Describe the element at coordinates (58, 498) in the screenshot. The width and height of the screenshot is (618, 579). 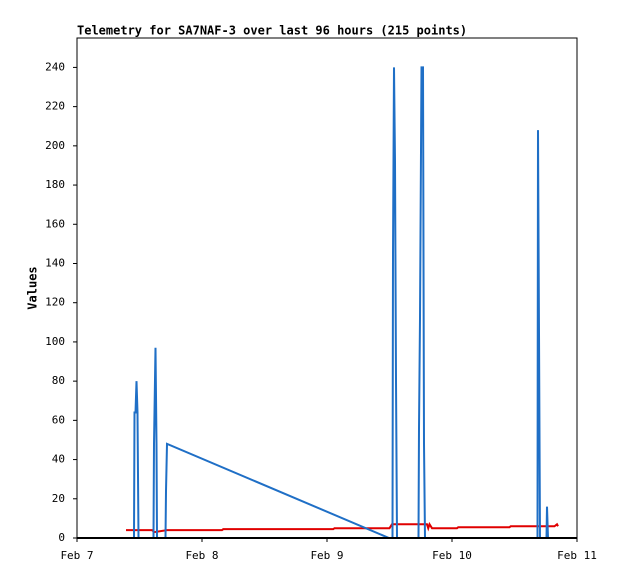
I see `y-tick-label: 20` at that location.